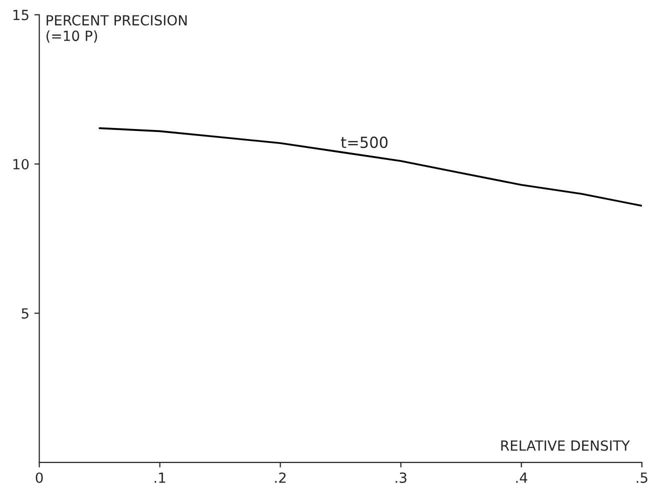  I want to click on x-axis-title: RELATIVE DENSITY, so click(565, 445).